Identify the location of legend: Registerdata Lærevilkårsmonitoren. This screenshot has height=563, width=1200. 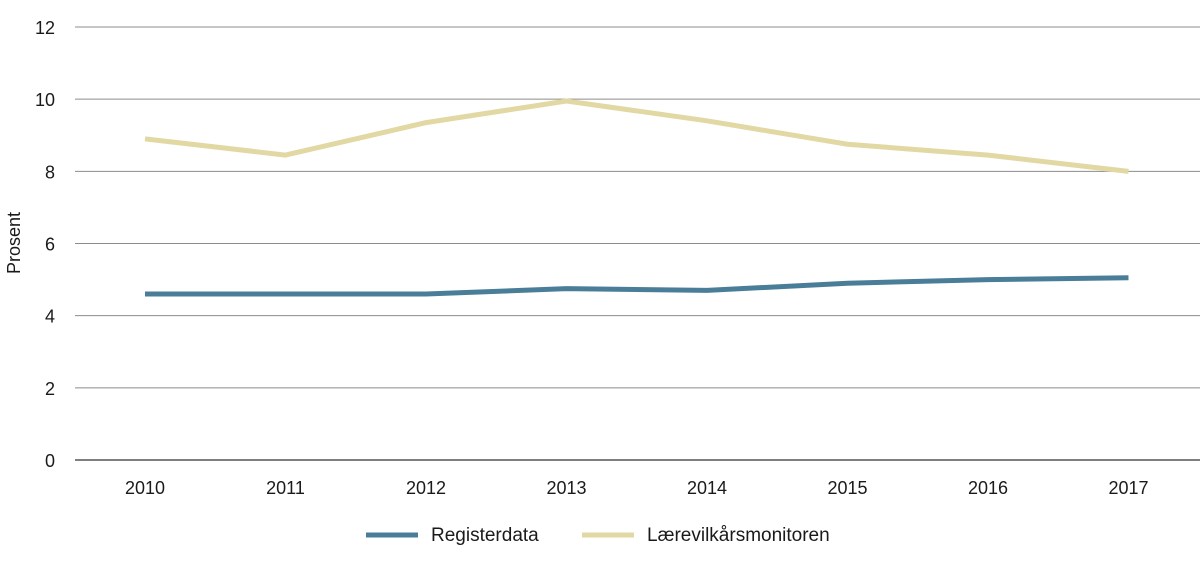
(598, 535).